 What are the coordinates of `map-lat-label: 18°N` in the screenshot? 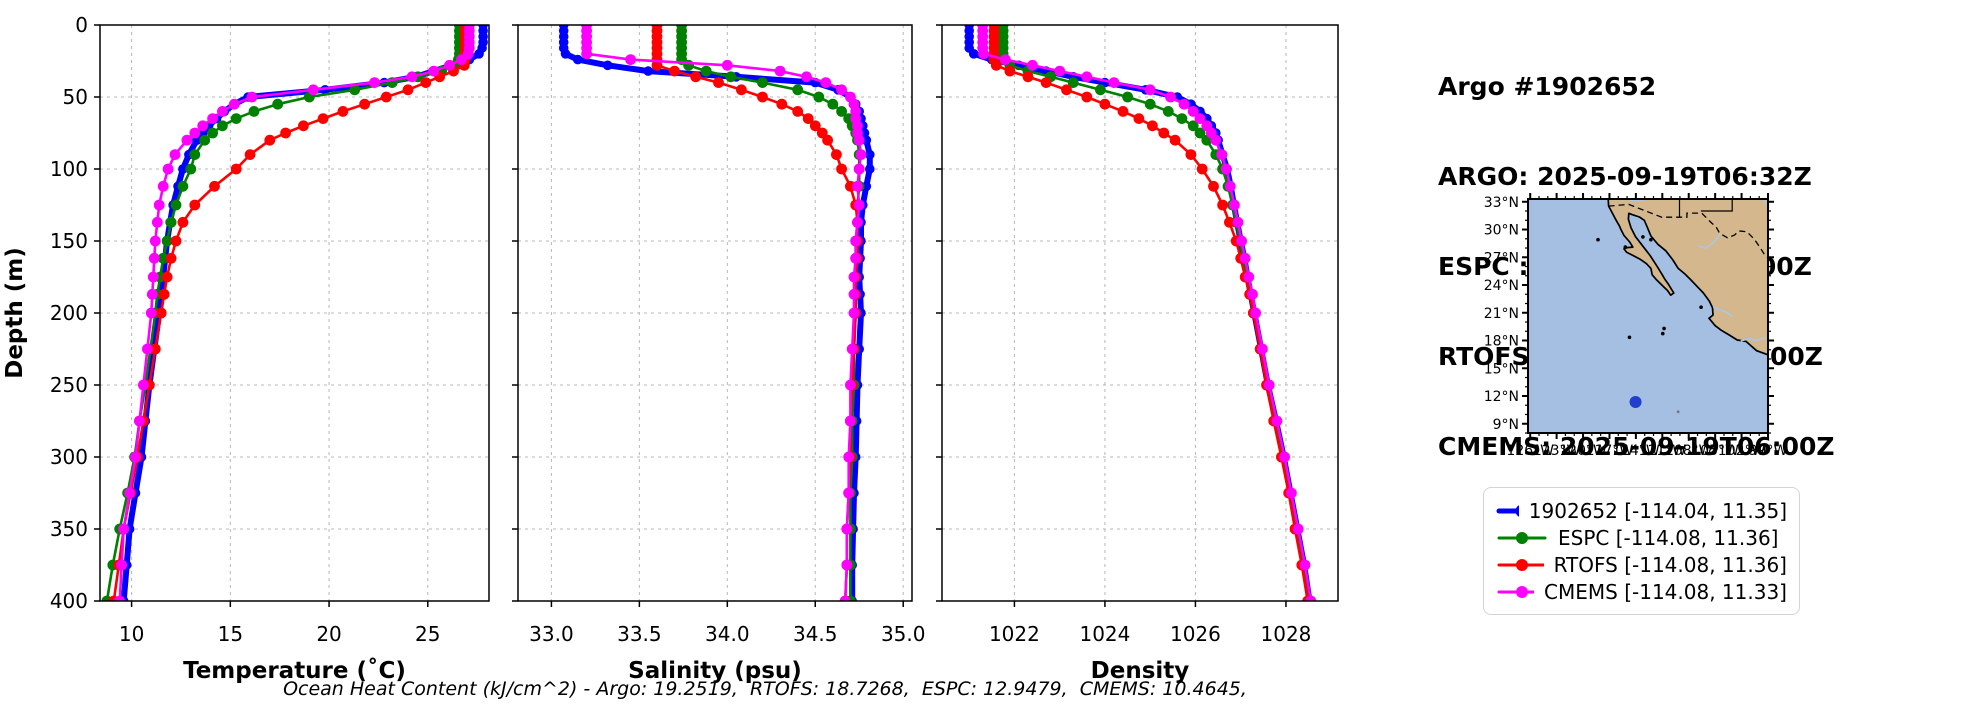 It's located at (1501, 342).